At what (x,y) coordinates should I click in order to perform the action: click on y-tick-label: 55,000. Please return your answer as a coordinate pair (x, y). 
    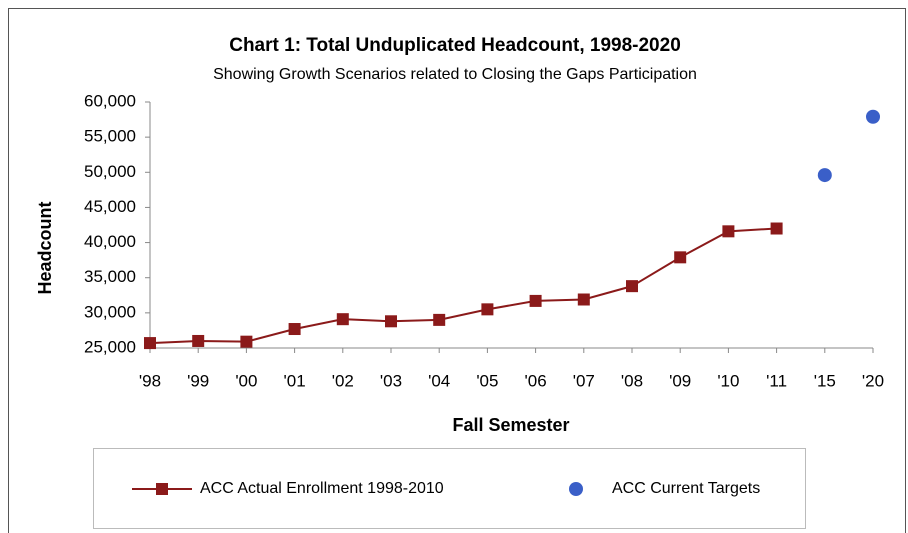
    Looking at the image, I should click on (110, 136).